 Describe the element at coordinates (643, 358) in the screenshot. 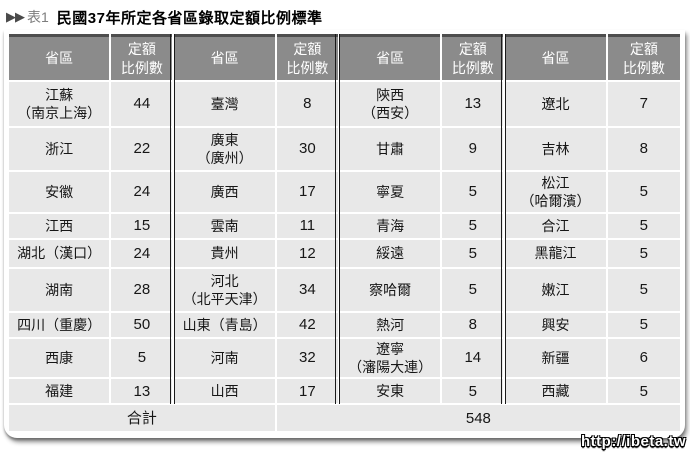

I see `quota-cell: 6` at that location.